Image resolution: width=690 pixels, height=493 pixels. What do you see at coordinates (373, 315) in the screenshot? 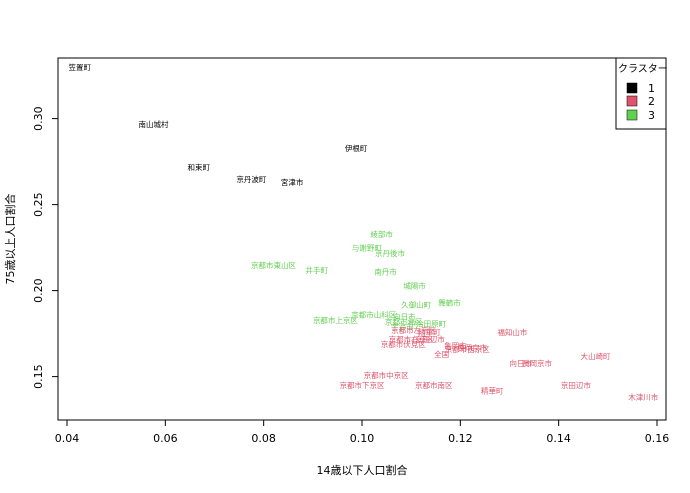
I see `point-label: 京都市山科区` at bounding box center [373, 315].